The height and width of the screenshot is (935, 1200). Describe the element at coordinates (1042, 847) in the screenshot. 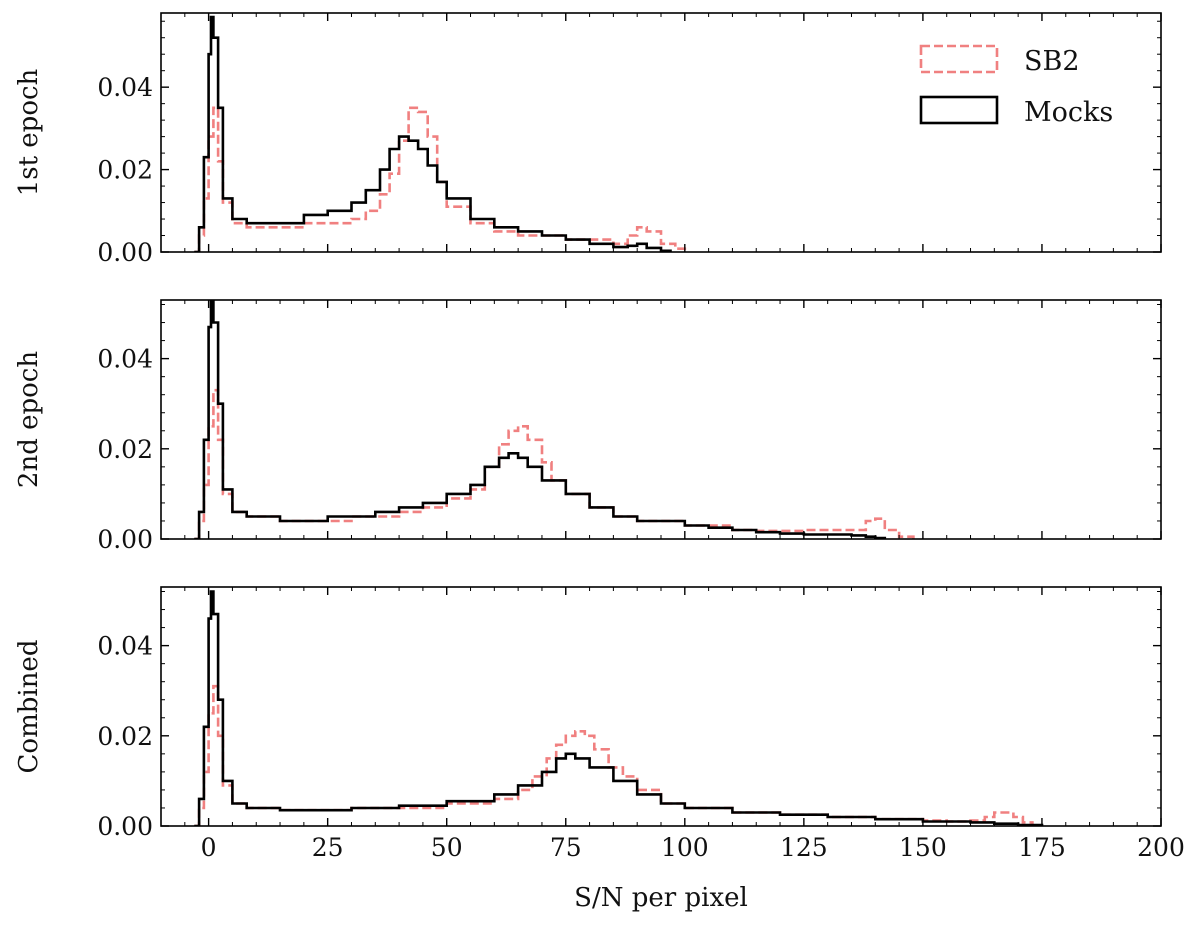

I see `x-tick-label: 175` at that location.